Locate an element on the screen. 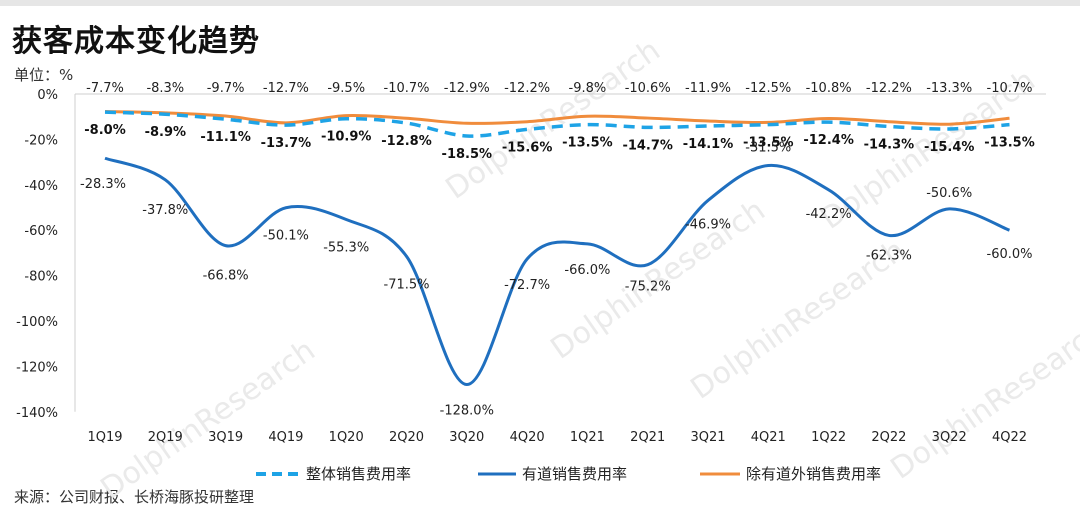  data-label-youdao: -62.3% is located at coordinates (889, 255).